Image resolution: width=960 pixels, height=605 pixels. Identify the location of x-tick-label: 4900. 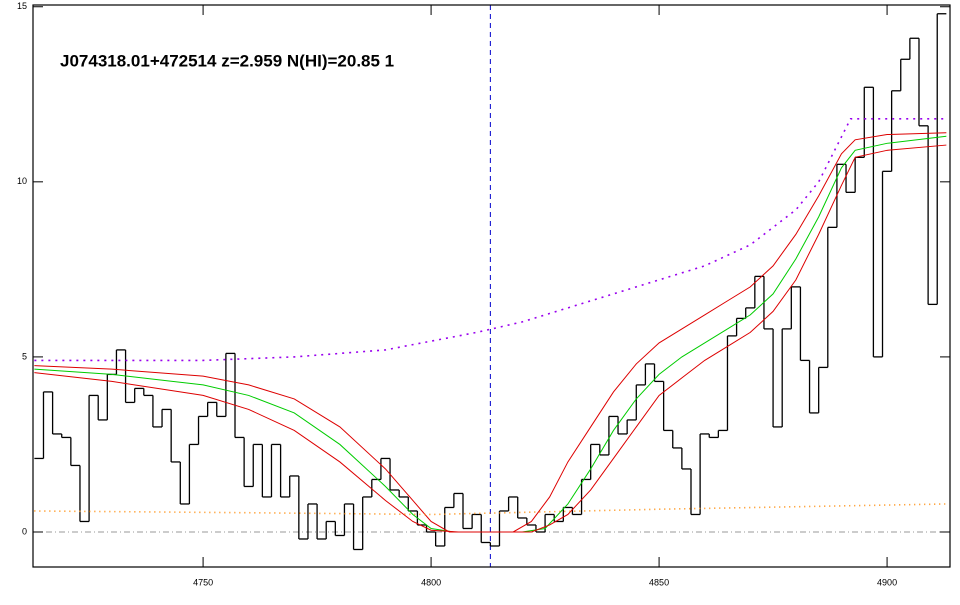
(887, 582).